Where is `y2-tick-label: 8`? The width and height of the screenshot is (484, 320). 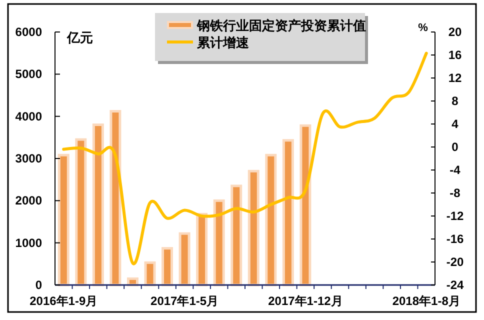
y2-tick-label: 8 is located at coordinates (455, 101).